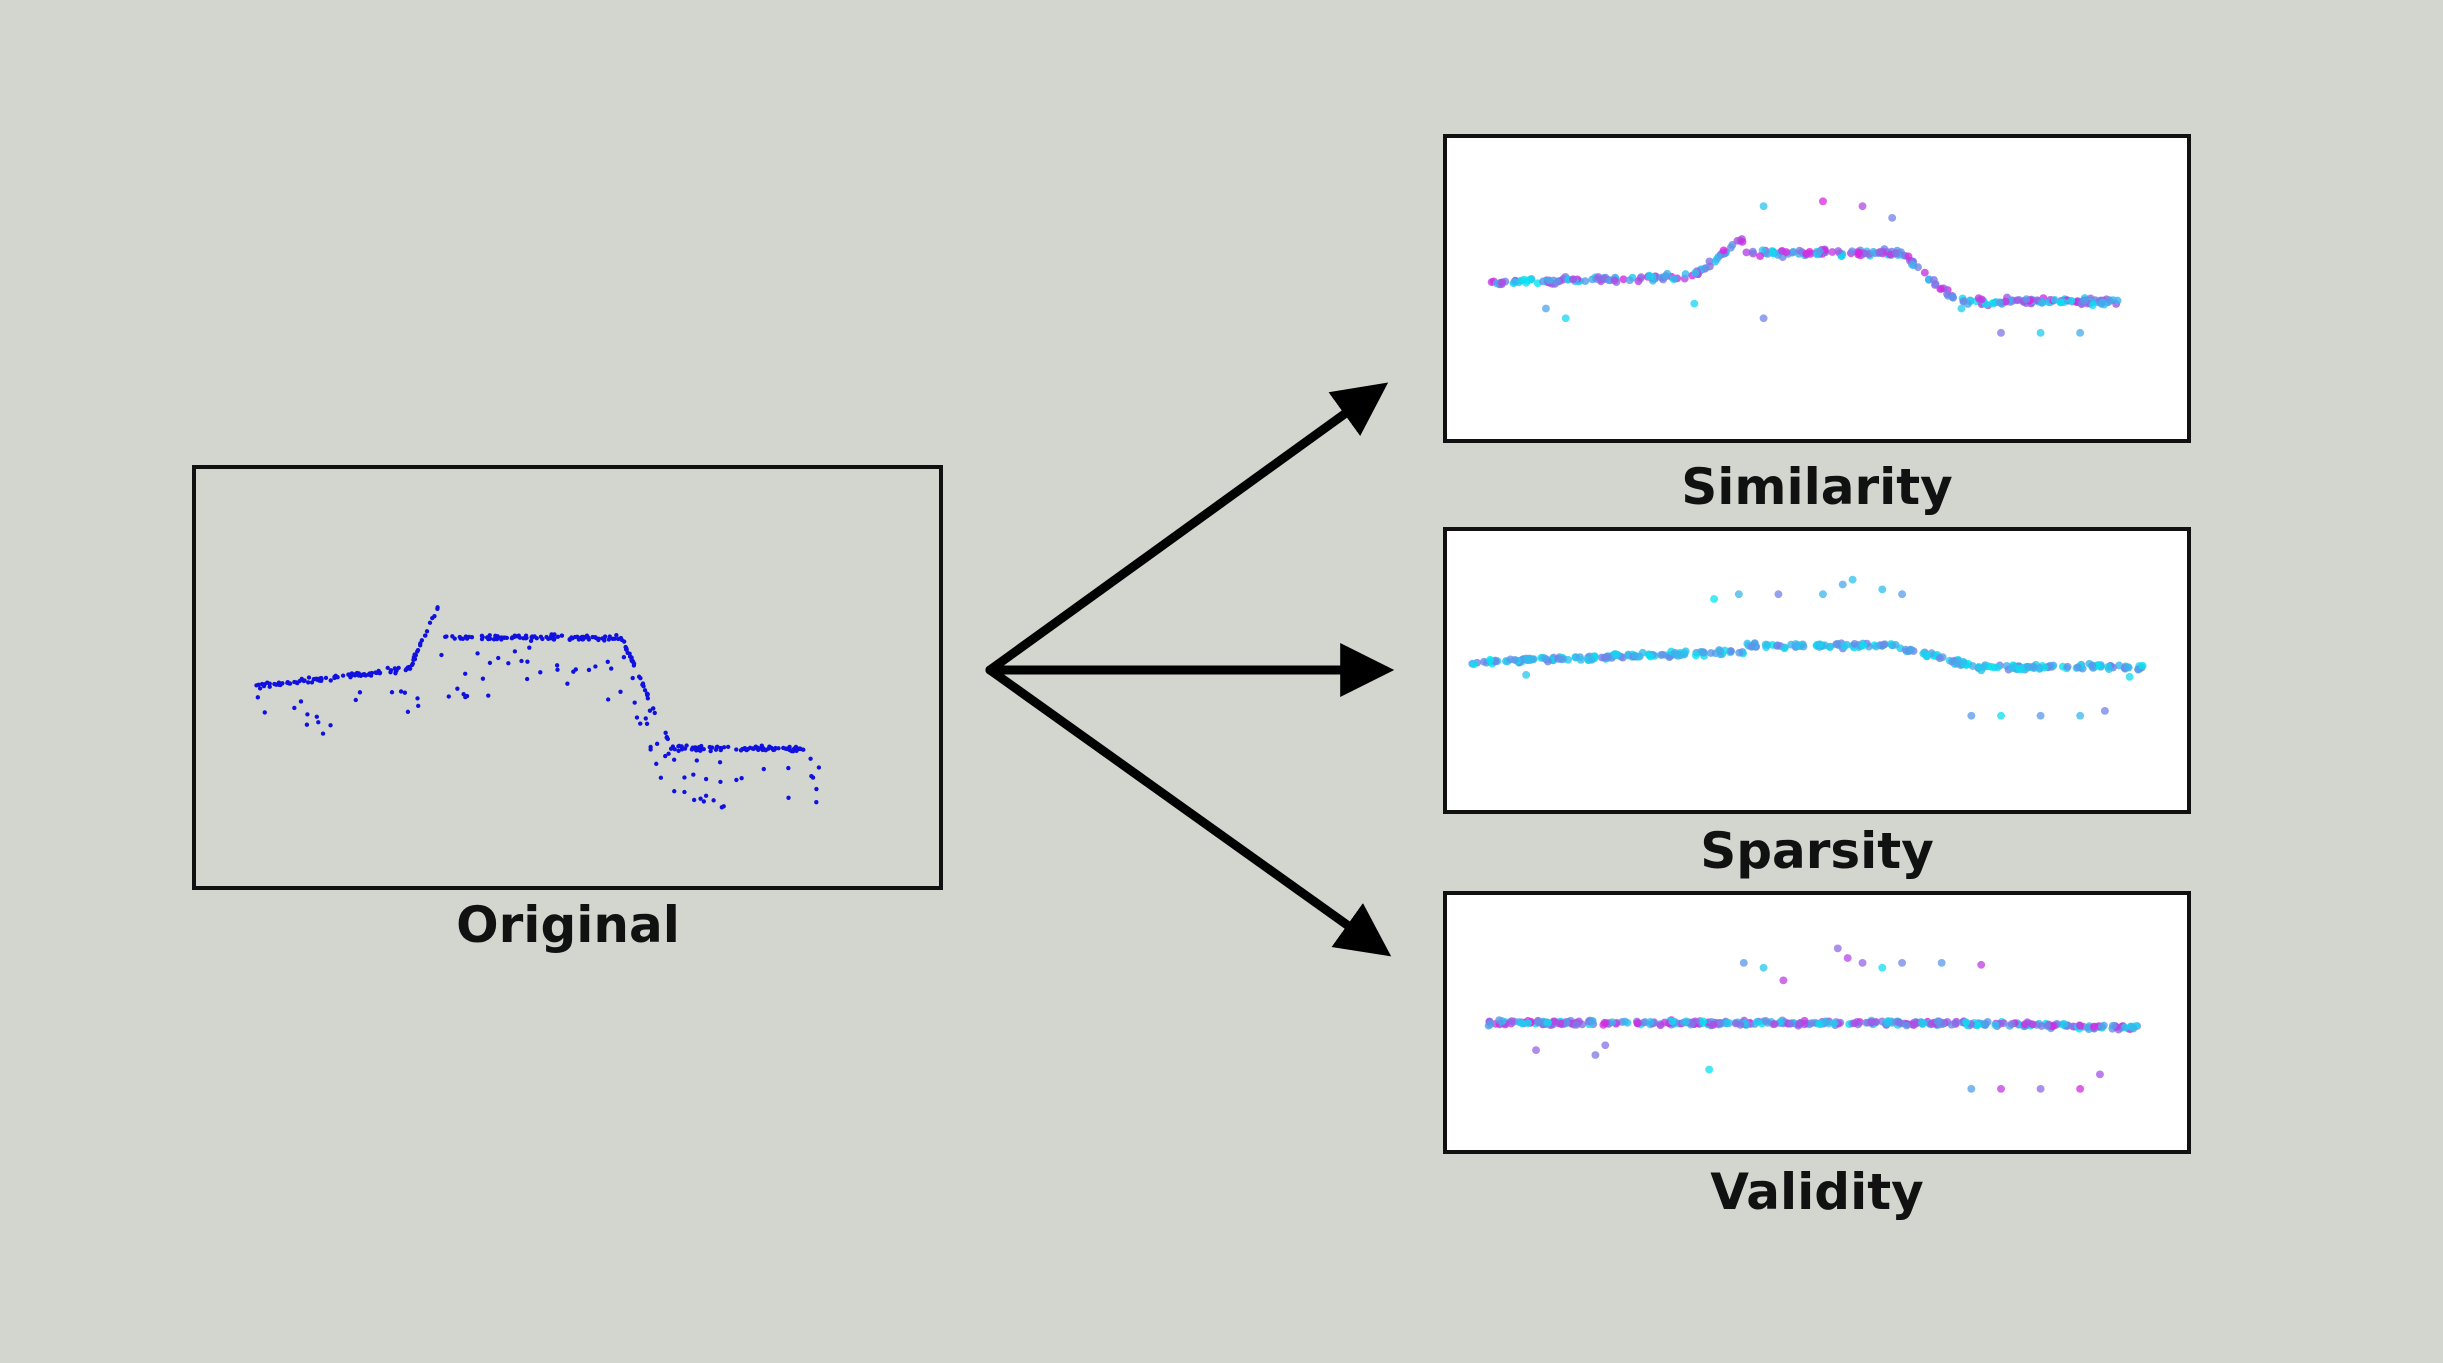 The image size is (2443, 1363). What do you see at coordinates (1817, 1192) in the screenshot?
I see `validity-label: Validity` at bounding box center [1817, 1192].